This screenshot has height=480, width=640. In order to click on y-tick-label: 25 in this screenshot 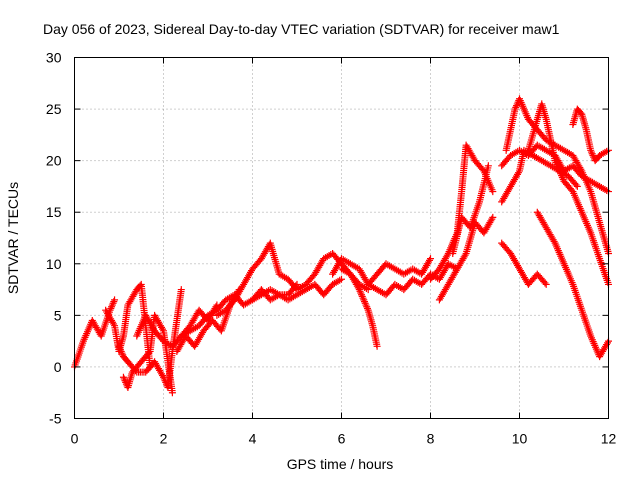, I will do `click(54, 109)`.